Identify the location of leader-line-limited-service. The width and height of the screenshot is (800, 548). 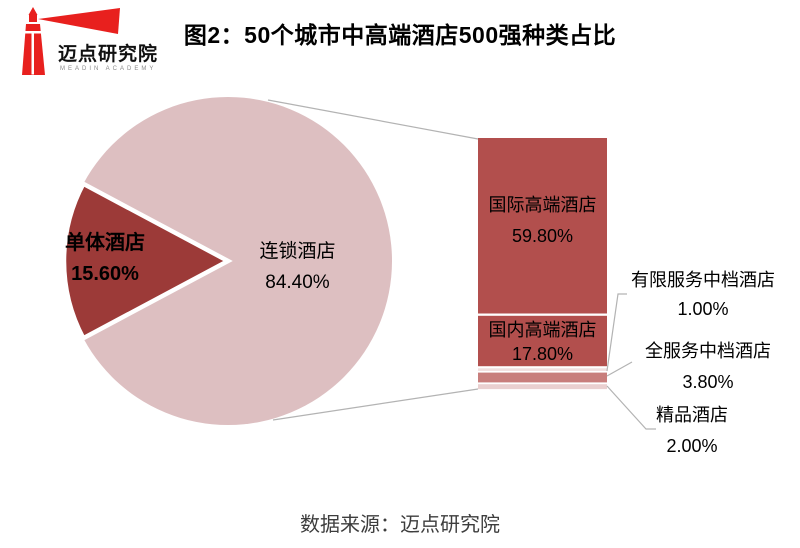
(616, 332).